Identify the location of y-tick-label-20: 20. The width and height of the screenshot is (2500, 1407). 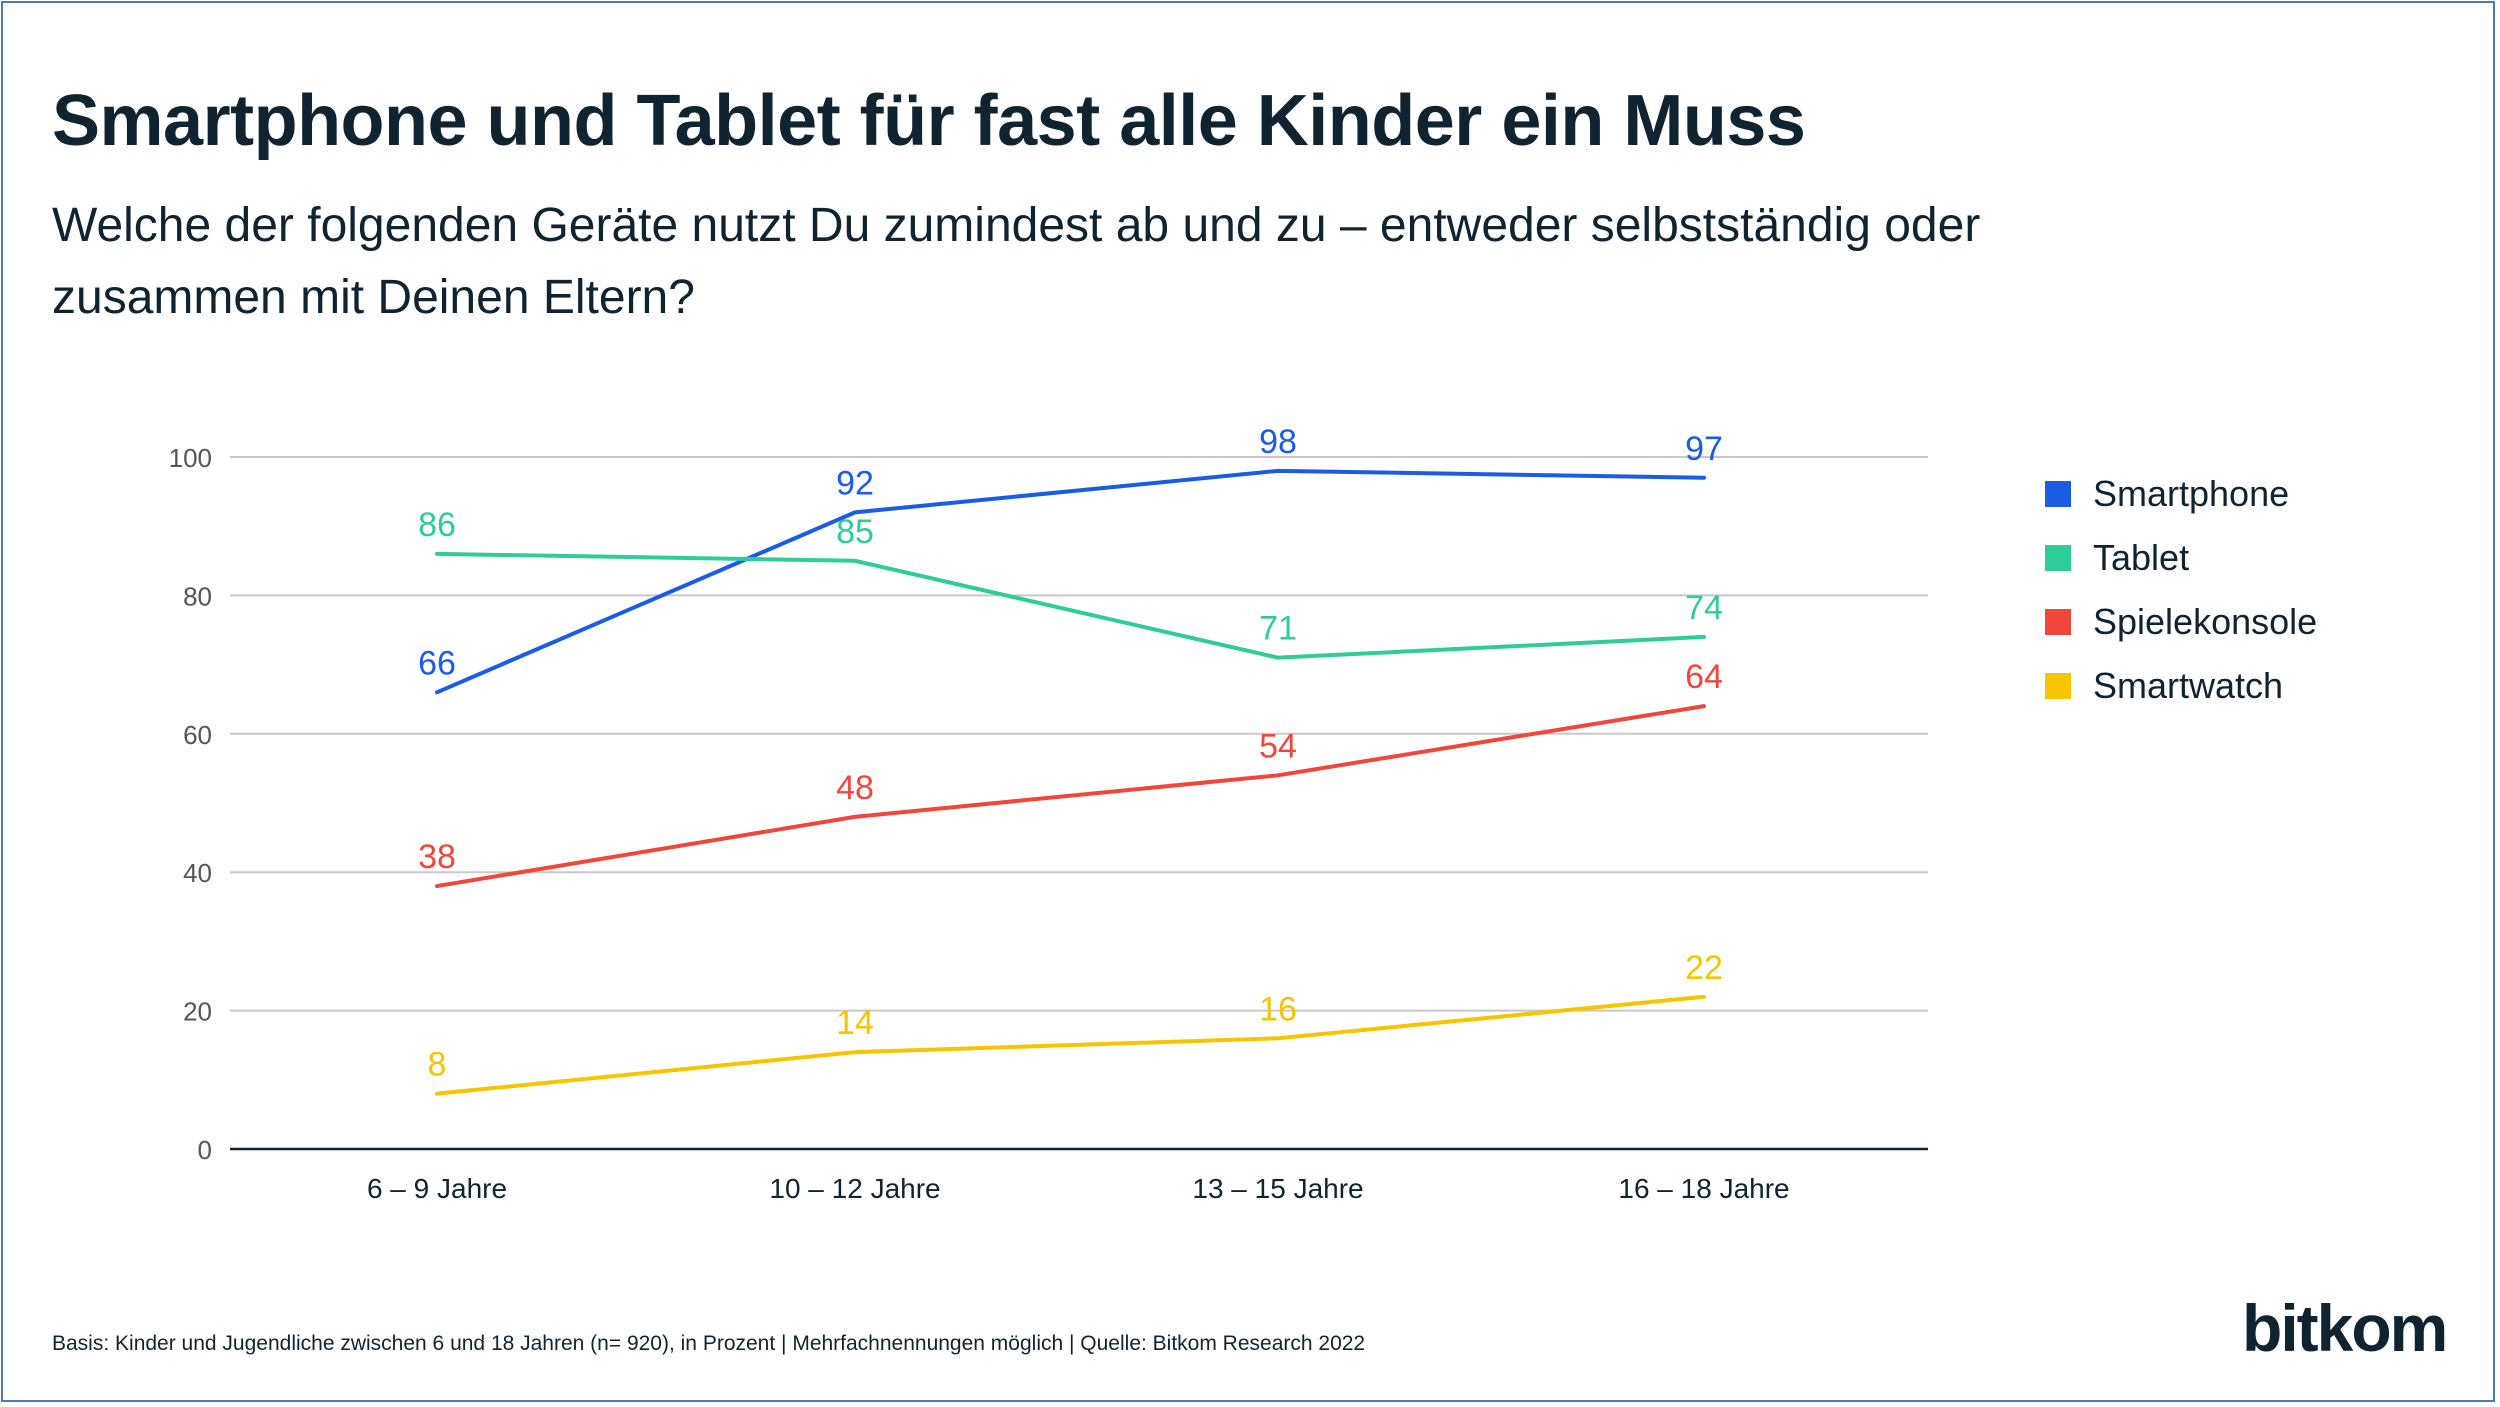
(197, 1012).